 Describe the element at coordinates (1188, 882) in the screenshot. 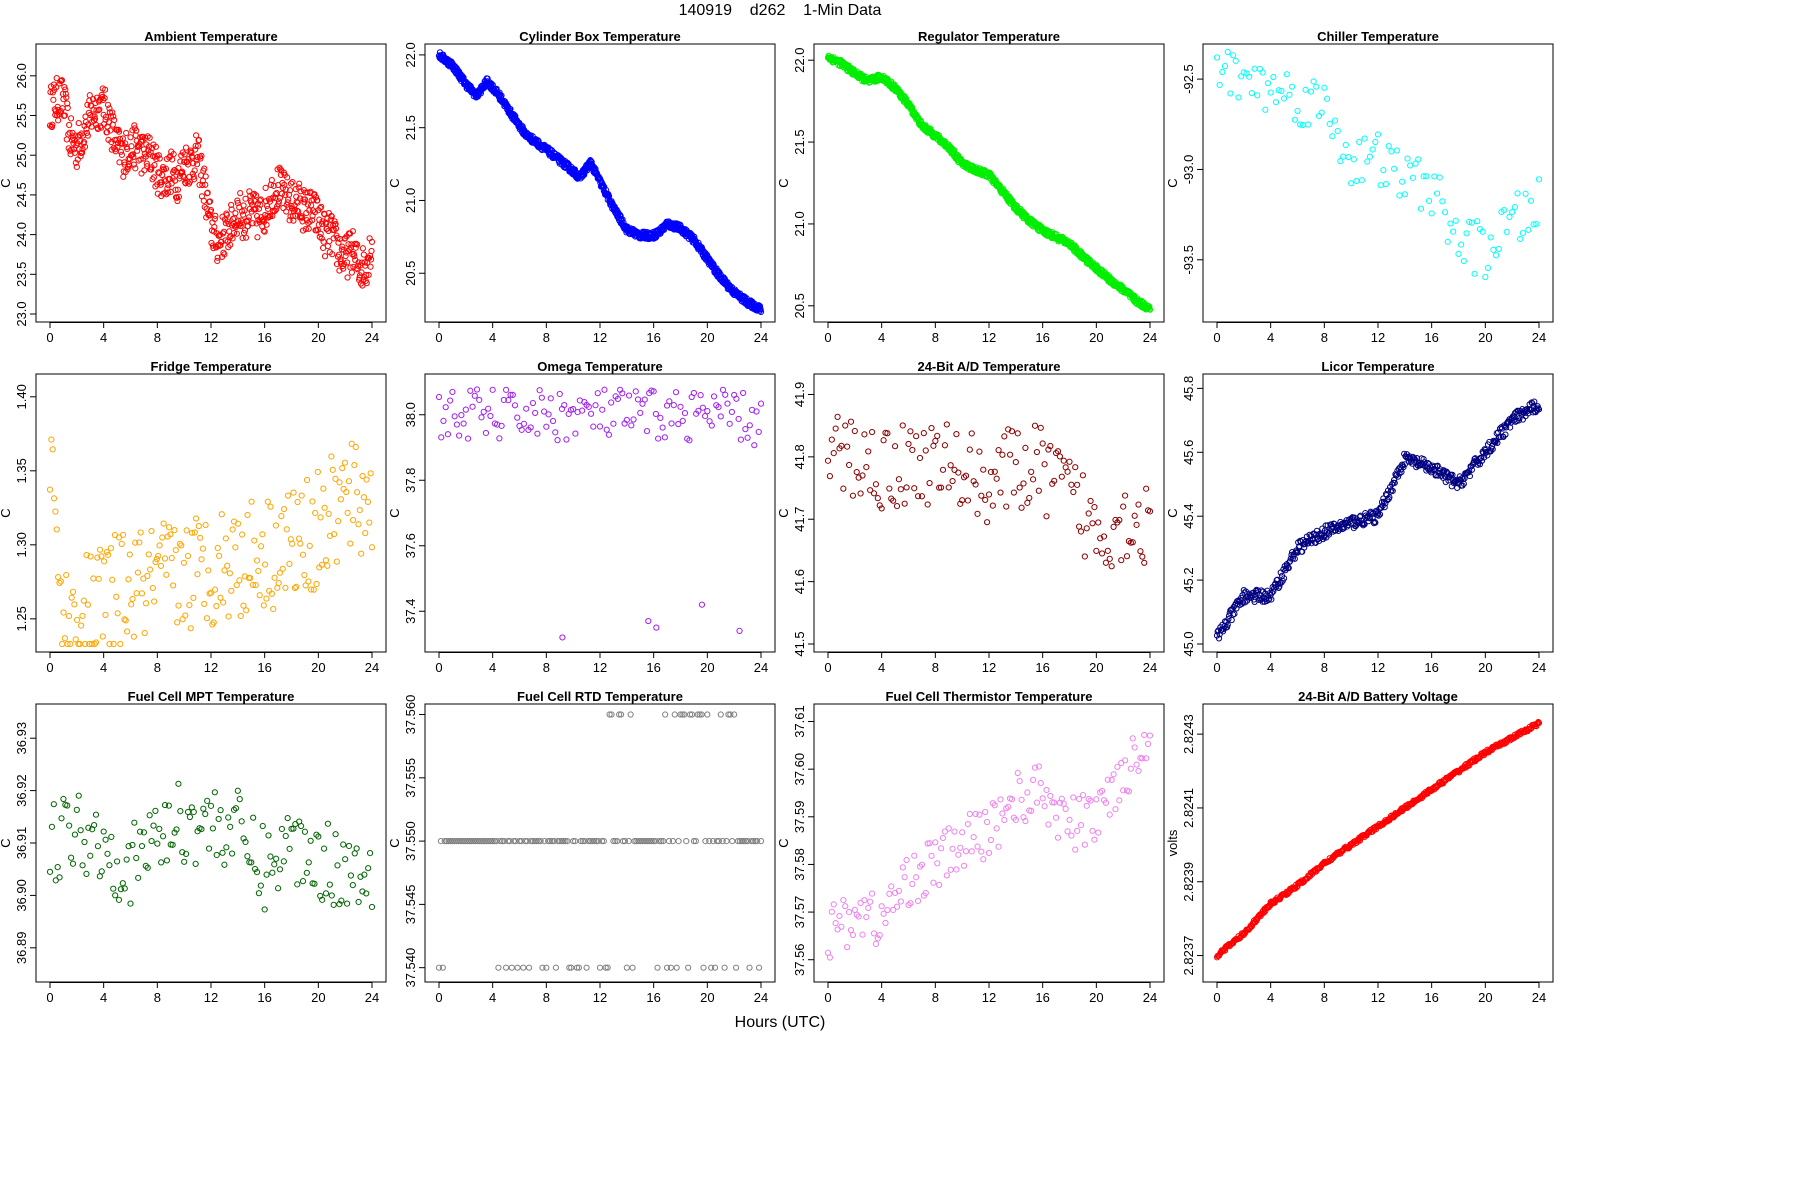

I see `y-tick-label: 2.8239` at that location.